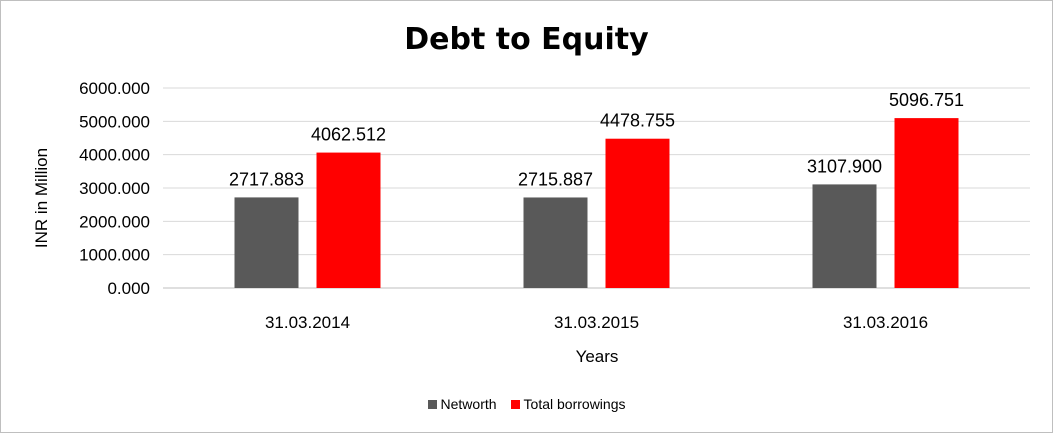  I want to click on data-label: 5096.751, so click(926, 100).